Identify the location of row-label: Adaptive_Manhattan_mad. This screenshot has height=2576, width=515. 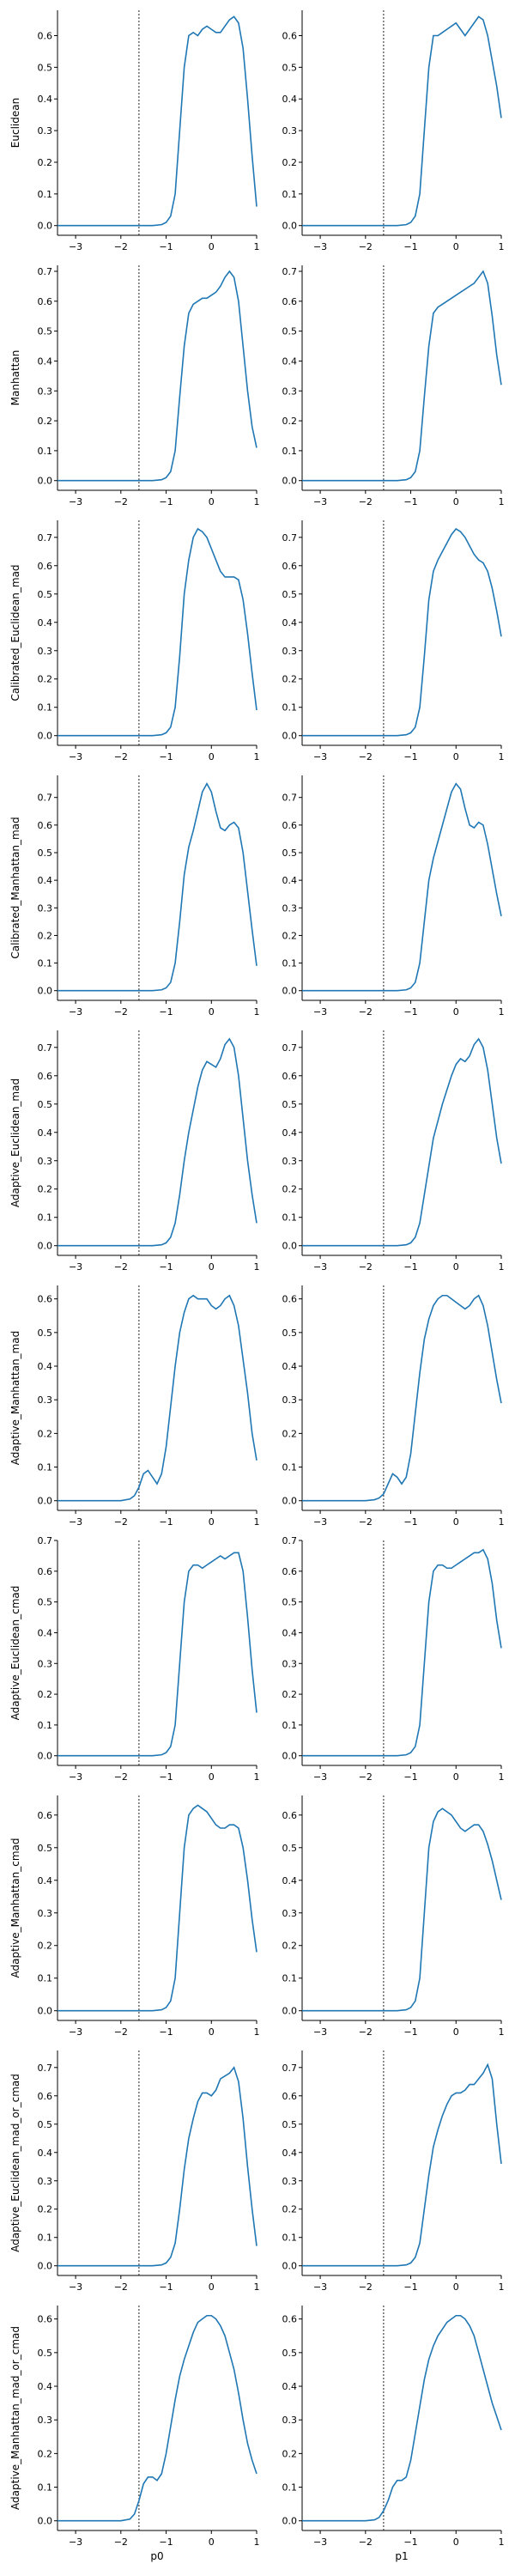
(15, 1398).